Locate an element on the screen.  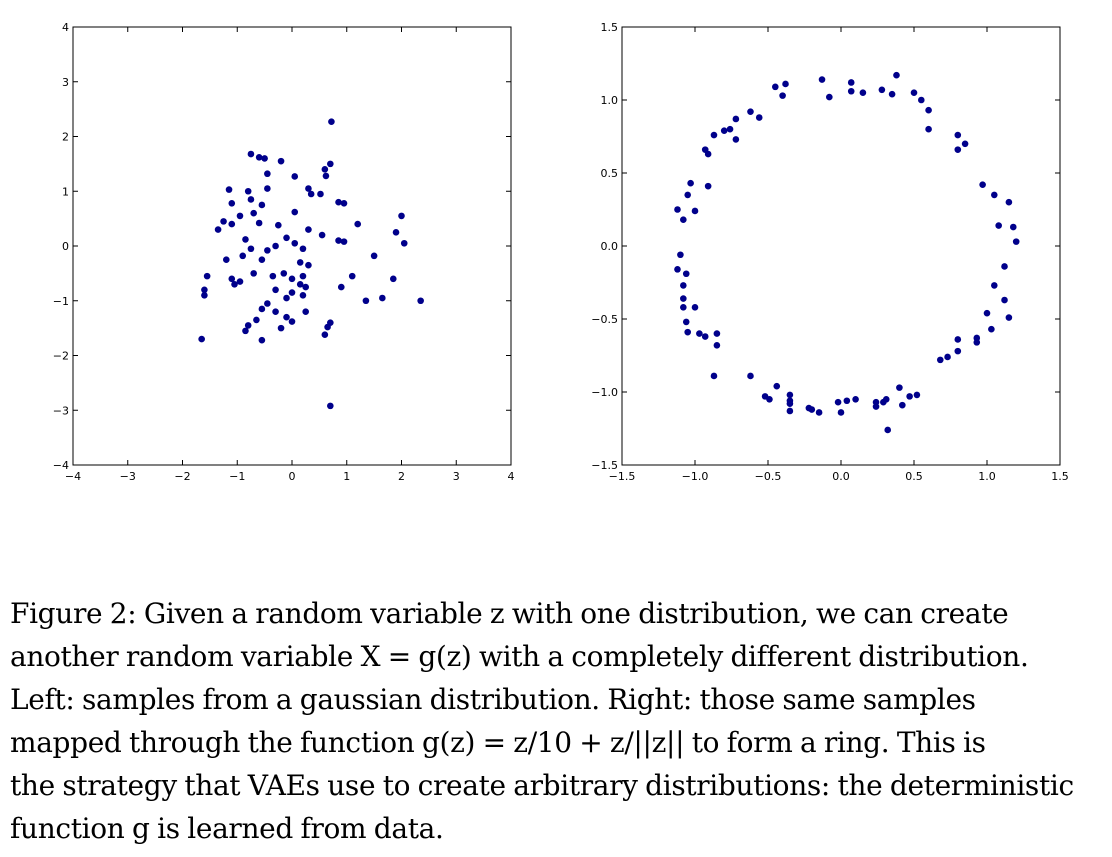
left-x-tick-label: 3 is located at coordinates (456, 476).